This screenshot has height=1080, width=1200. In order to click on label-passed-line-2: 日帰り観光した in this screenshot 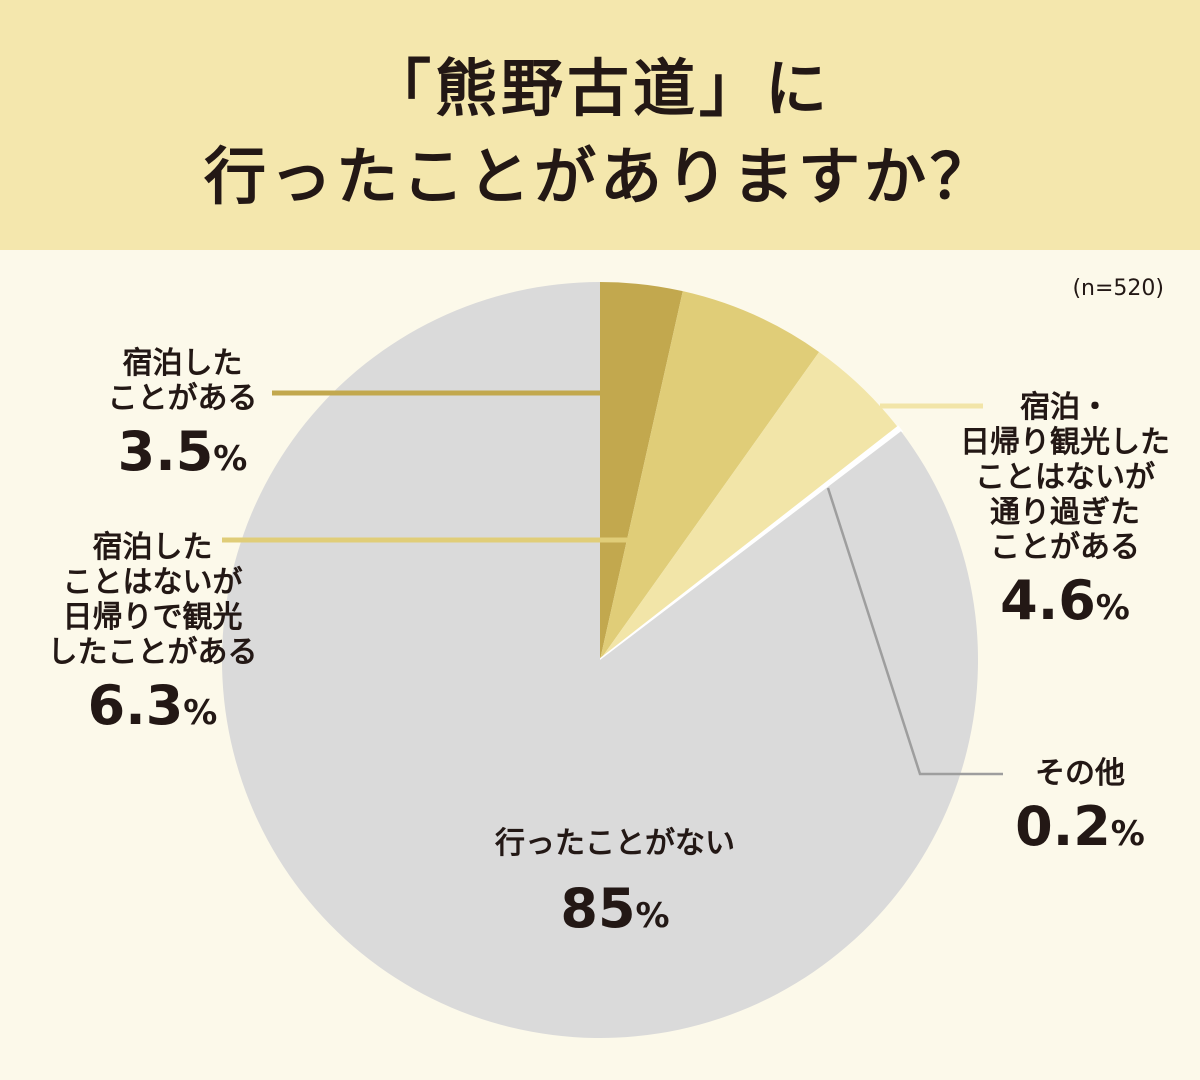, I will do `click(1065, 442)`.